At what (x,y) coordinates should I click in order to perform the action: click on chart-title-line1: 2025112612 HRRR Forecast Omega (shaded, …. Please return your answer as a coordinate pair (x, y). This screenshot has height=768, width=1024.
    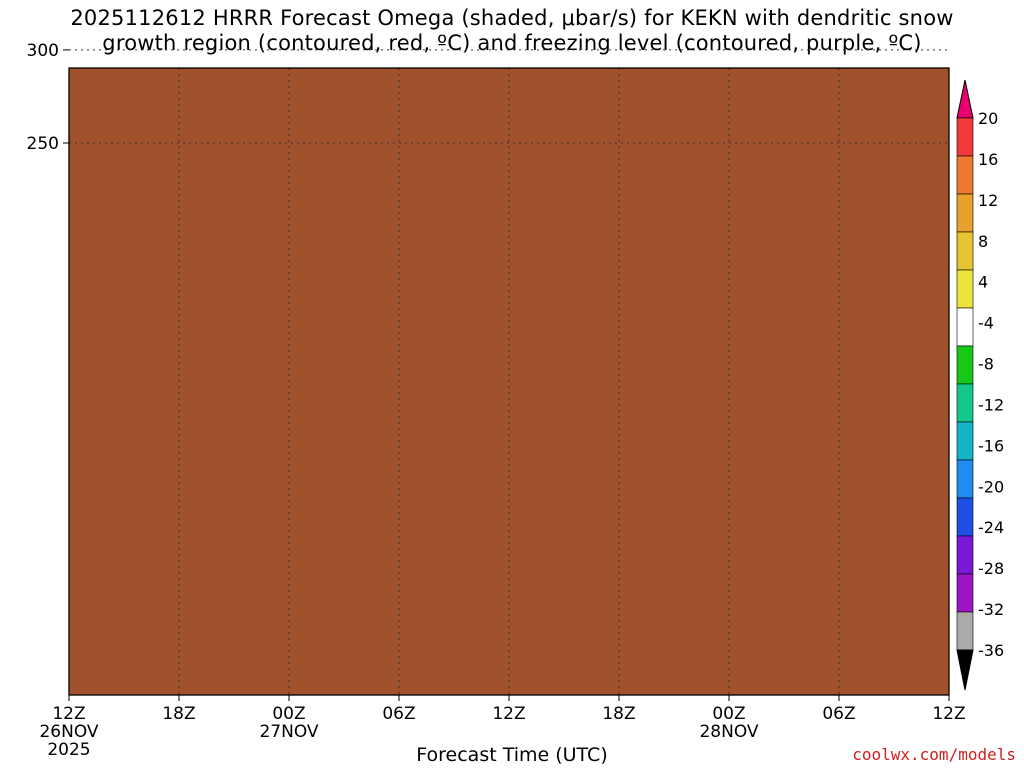
    Looking at the image, I should click on (512, 18).